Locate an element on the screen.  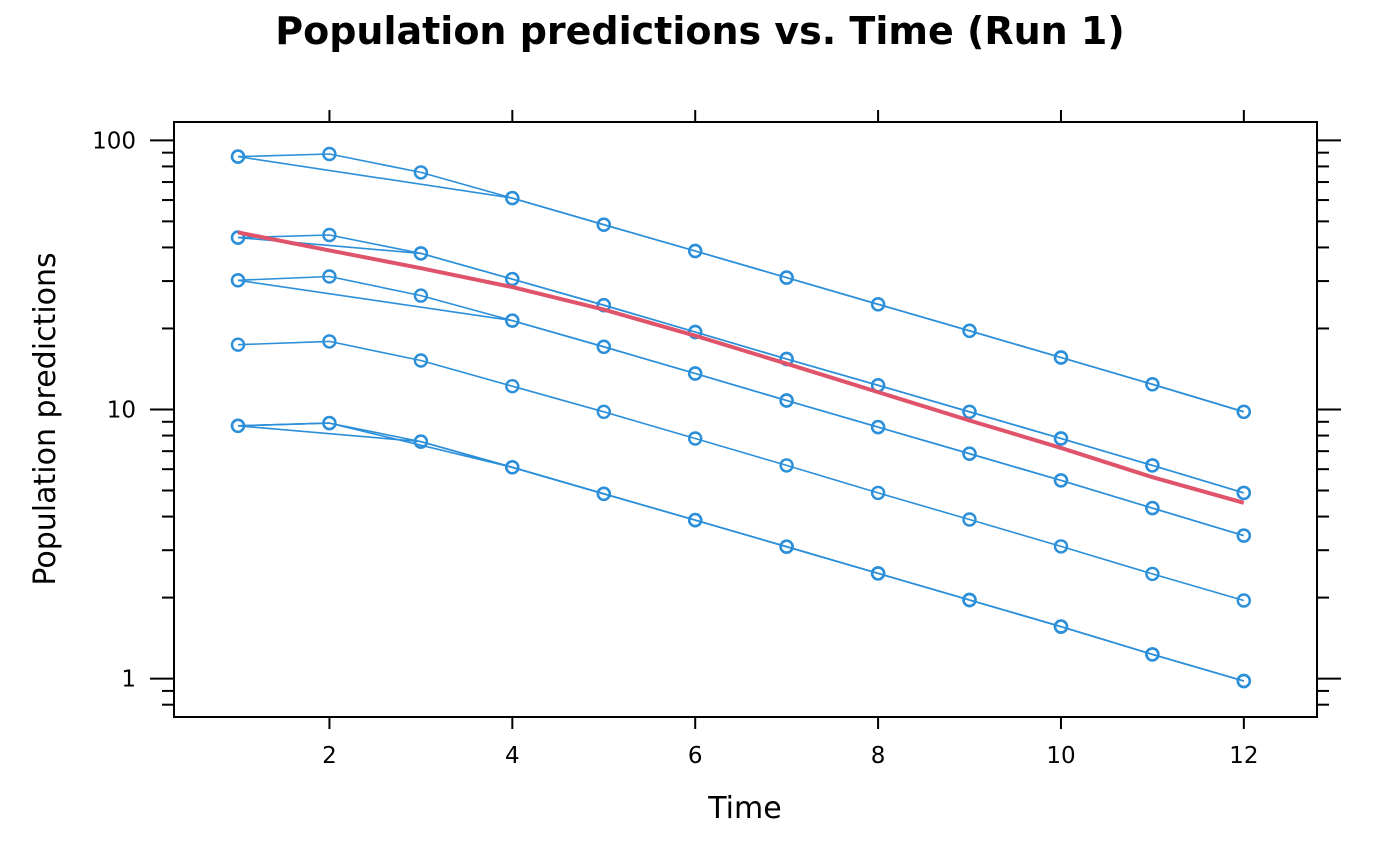
x-tick-label: 12 is located at coordinates (1243, 756).